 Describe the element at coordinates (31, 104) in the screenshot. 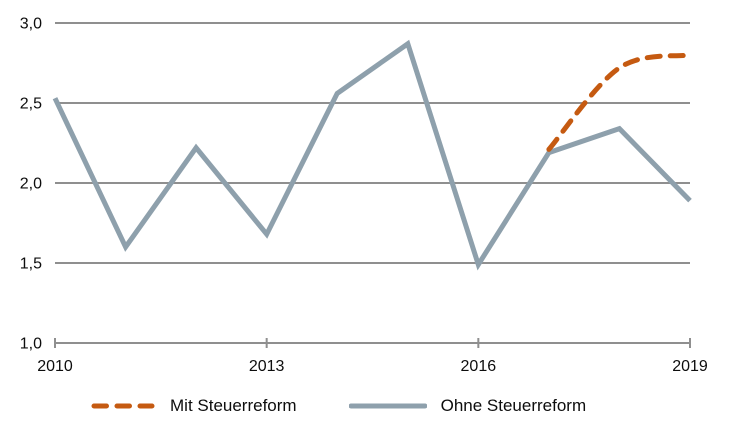

I see `y-tick-label: 2,5` at that location.